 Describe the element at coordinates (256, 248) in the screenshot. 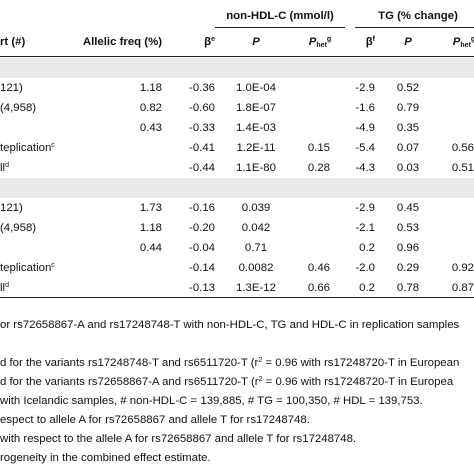

I see `cell-p-nonhdl: 0.71` at that location.